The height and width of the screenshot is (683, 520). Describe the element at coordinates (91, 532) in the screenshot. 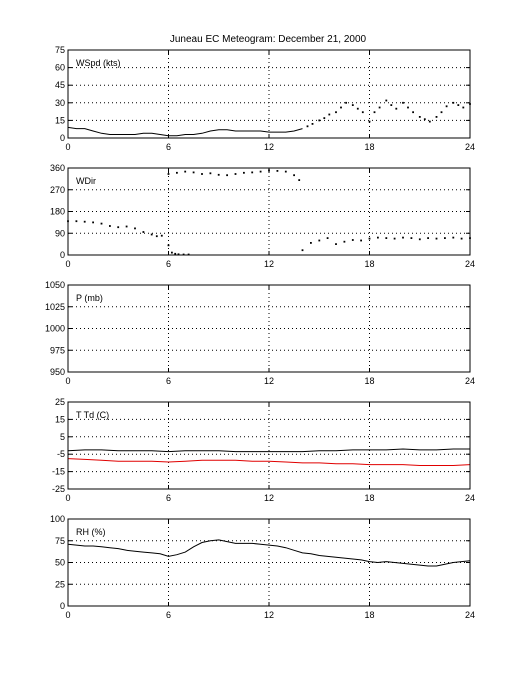

I see `panel-label: RH (%)` at that location.